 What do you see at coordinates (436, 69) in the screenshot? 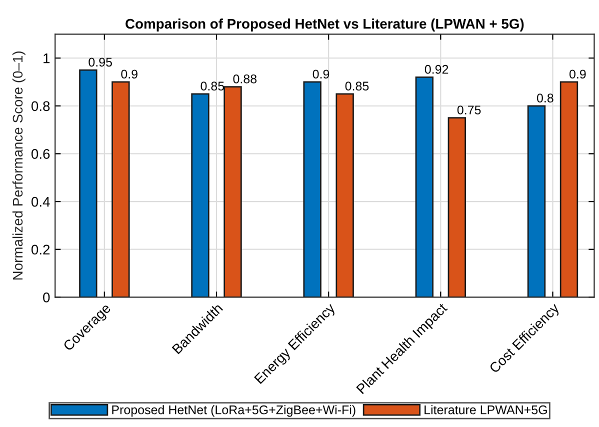
I see `data-label: 0.92` at bounding box center [436, 69].